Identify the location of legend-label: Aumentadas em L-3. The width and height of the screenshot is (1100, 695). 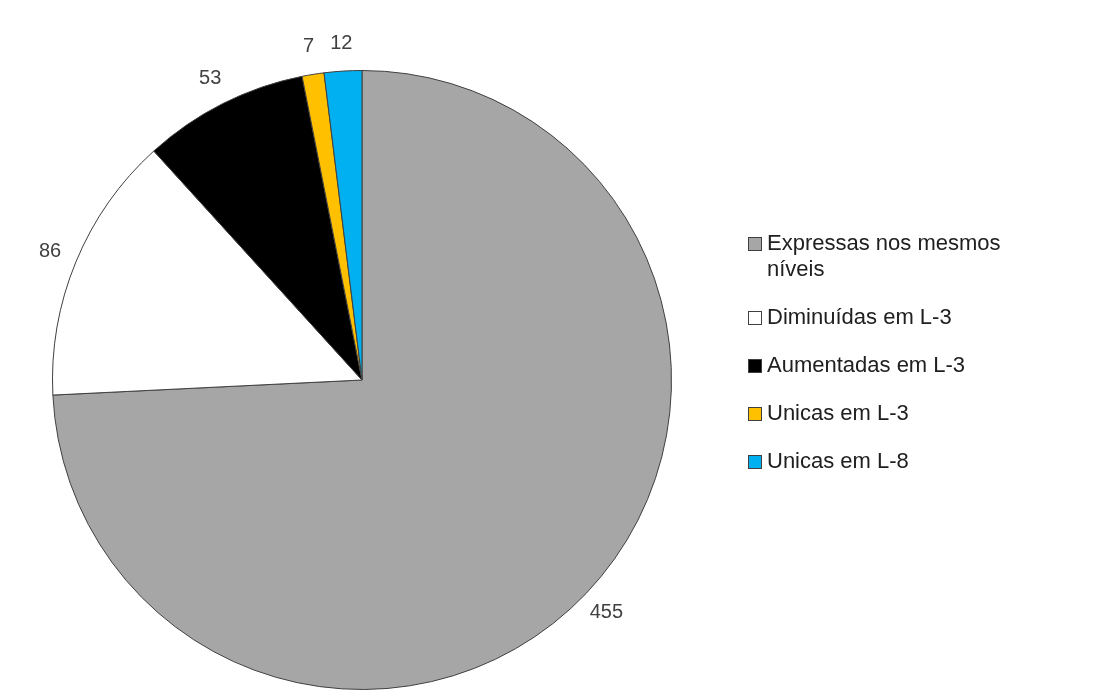
(867, 364).